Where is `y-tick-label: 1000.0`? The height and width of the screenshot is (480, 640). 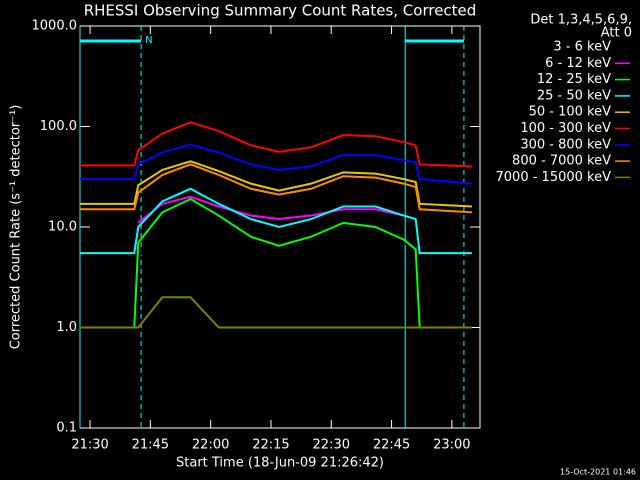 y-tick-label: 1000.0 is located at coordinates (55, 26).